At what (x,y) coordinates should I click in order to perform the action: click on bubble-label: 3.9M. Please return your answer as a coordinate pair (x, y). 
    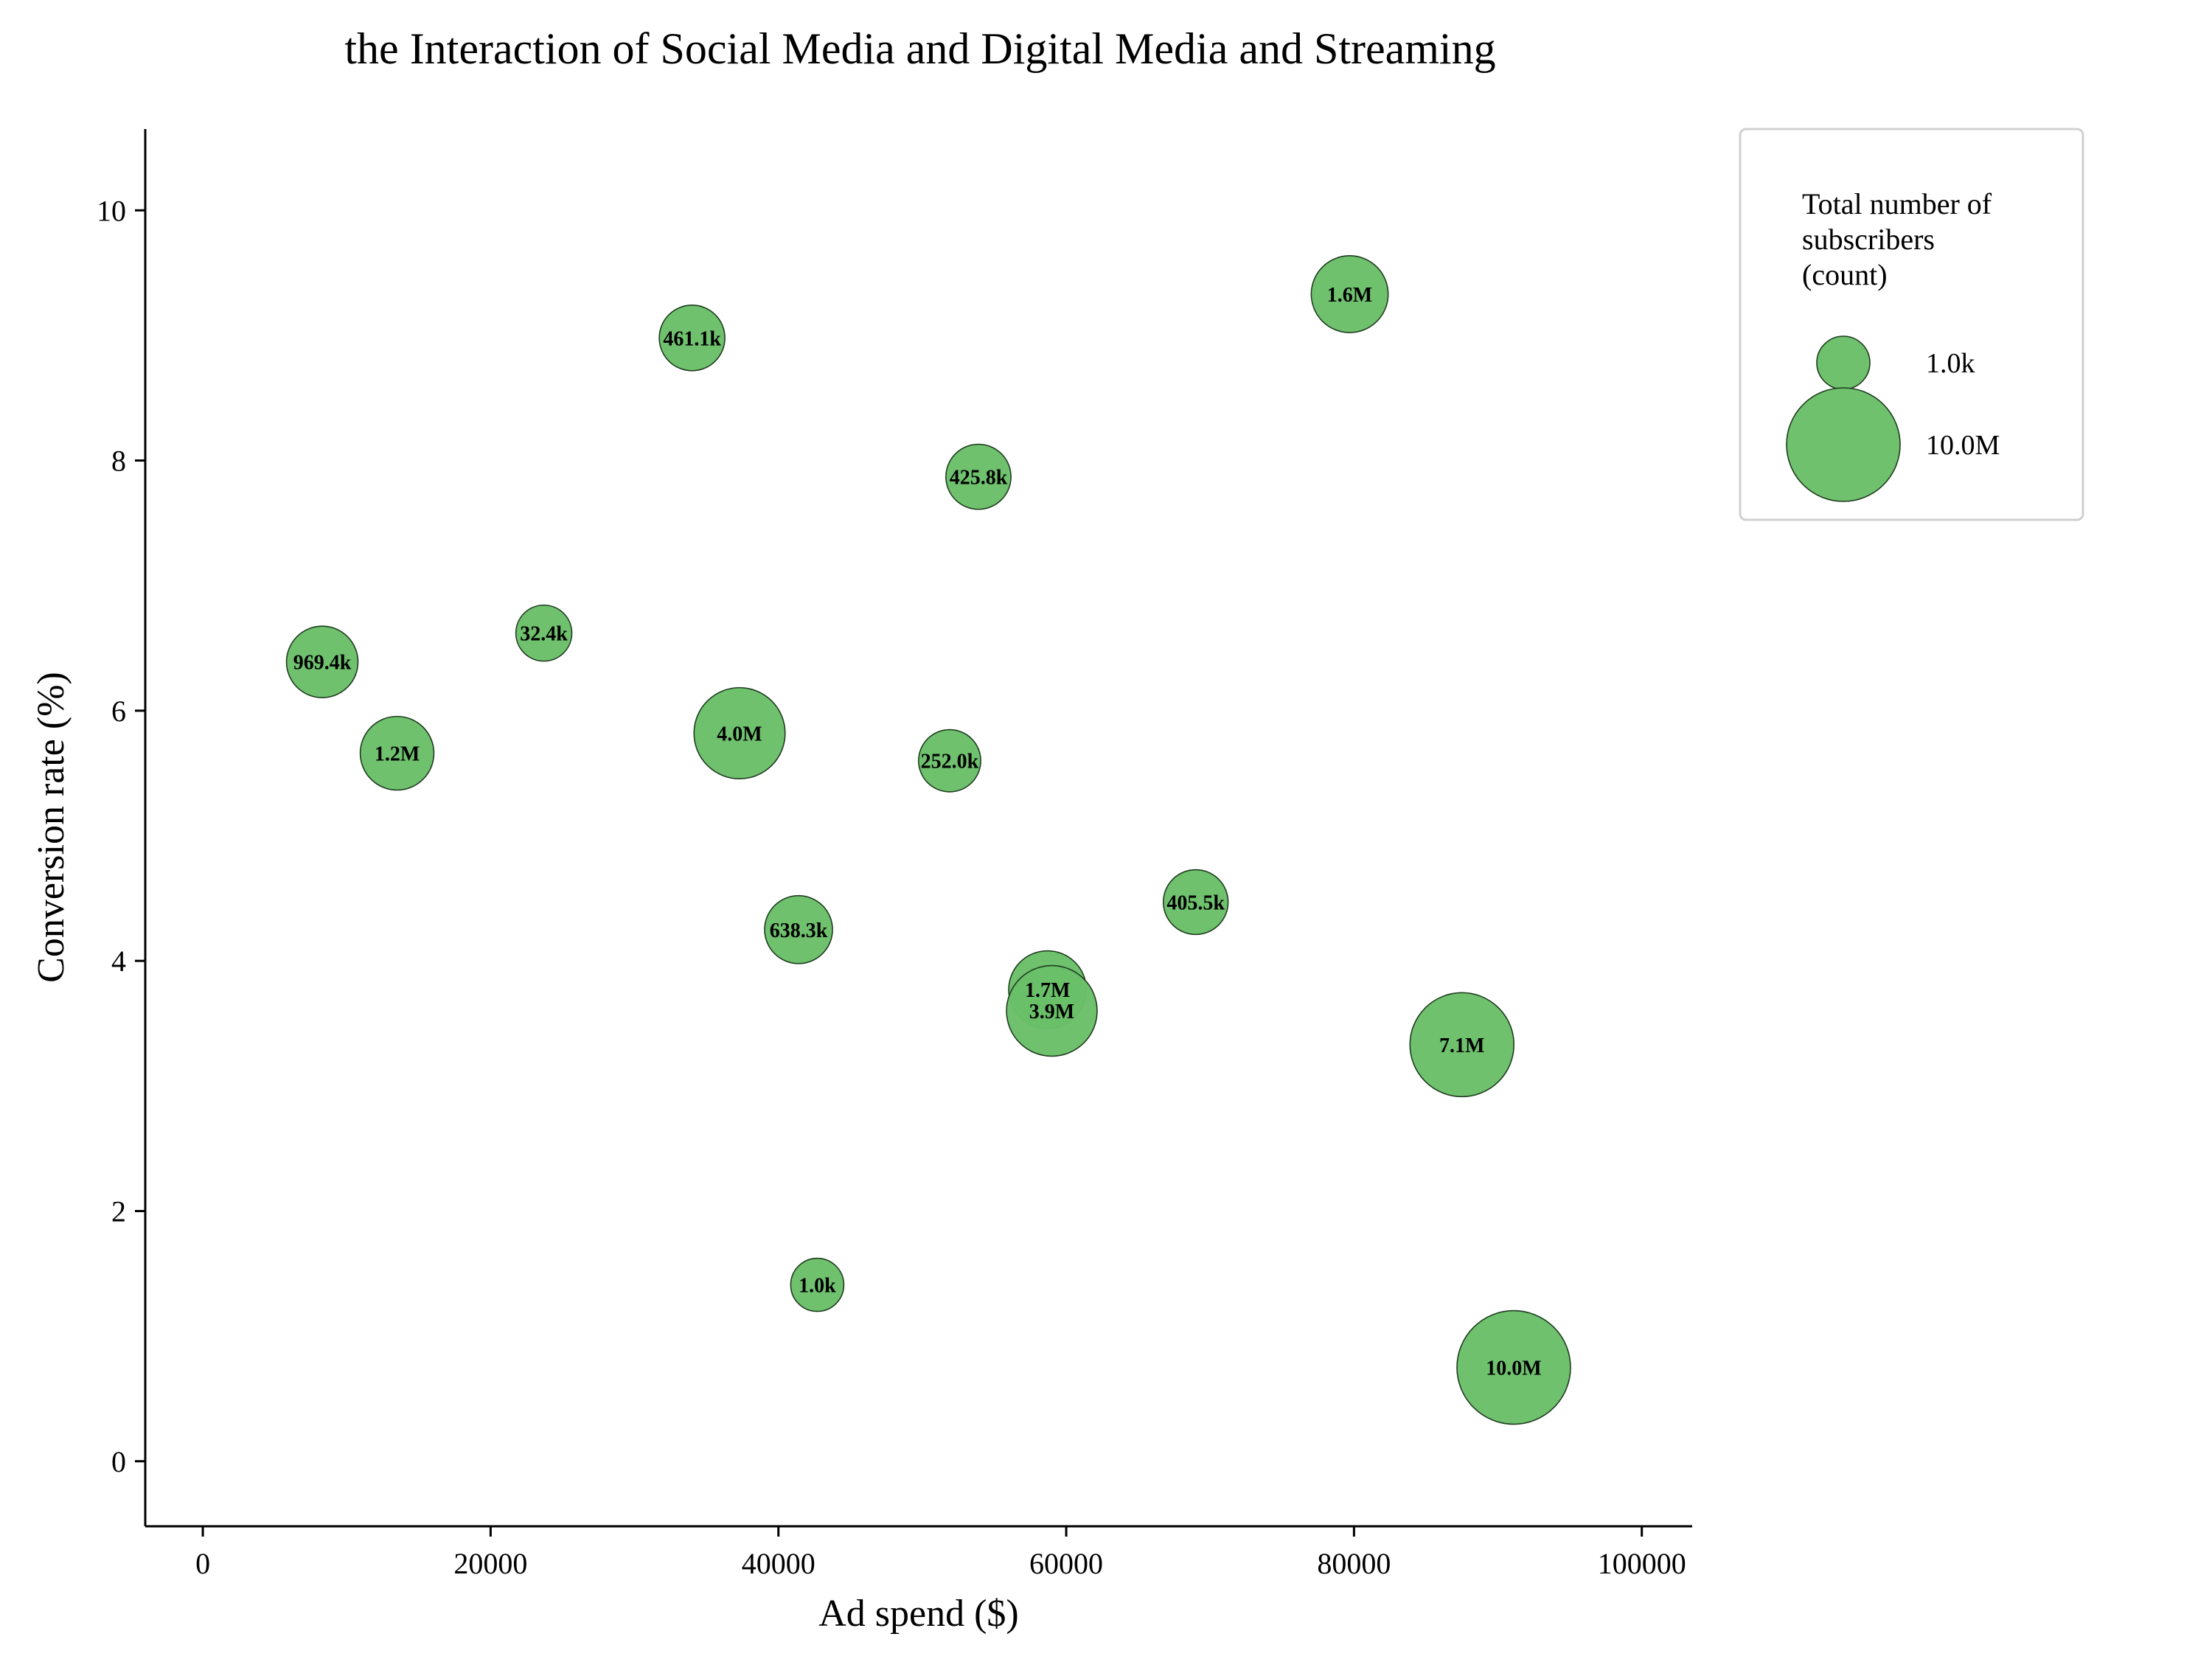
    Looking at the image, I should click on (1051, 1012).